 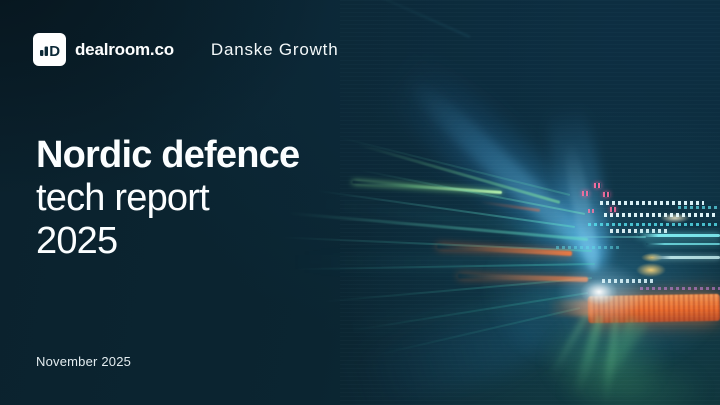 I want to click on dealroom-wordmark: dealroom.co, so click(x=124, y=49).